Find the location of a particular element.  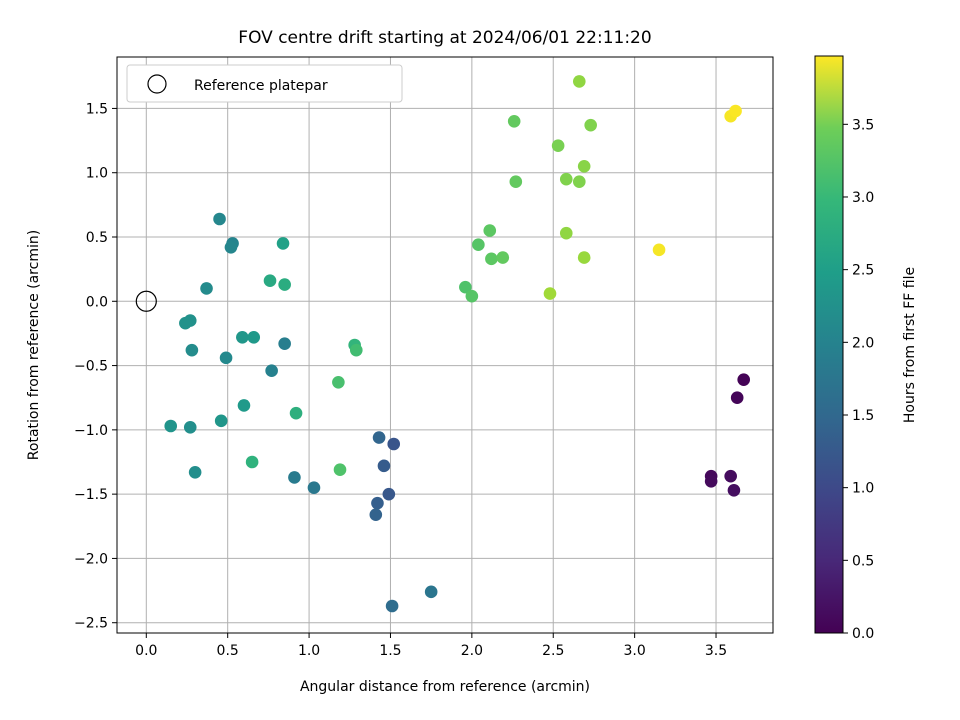

reference-point-marker is located at coordinates (146, 301).